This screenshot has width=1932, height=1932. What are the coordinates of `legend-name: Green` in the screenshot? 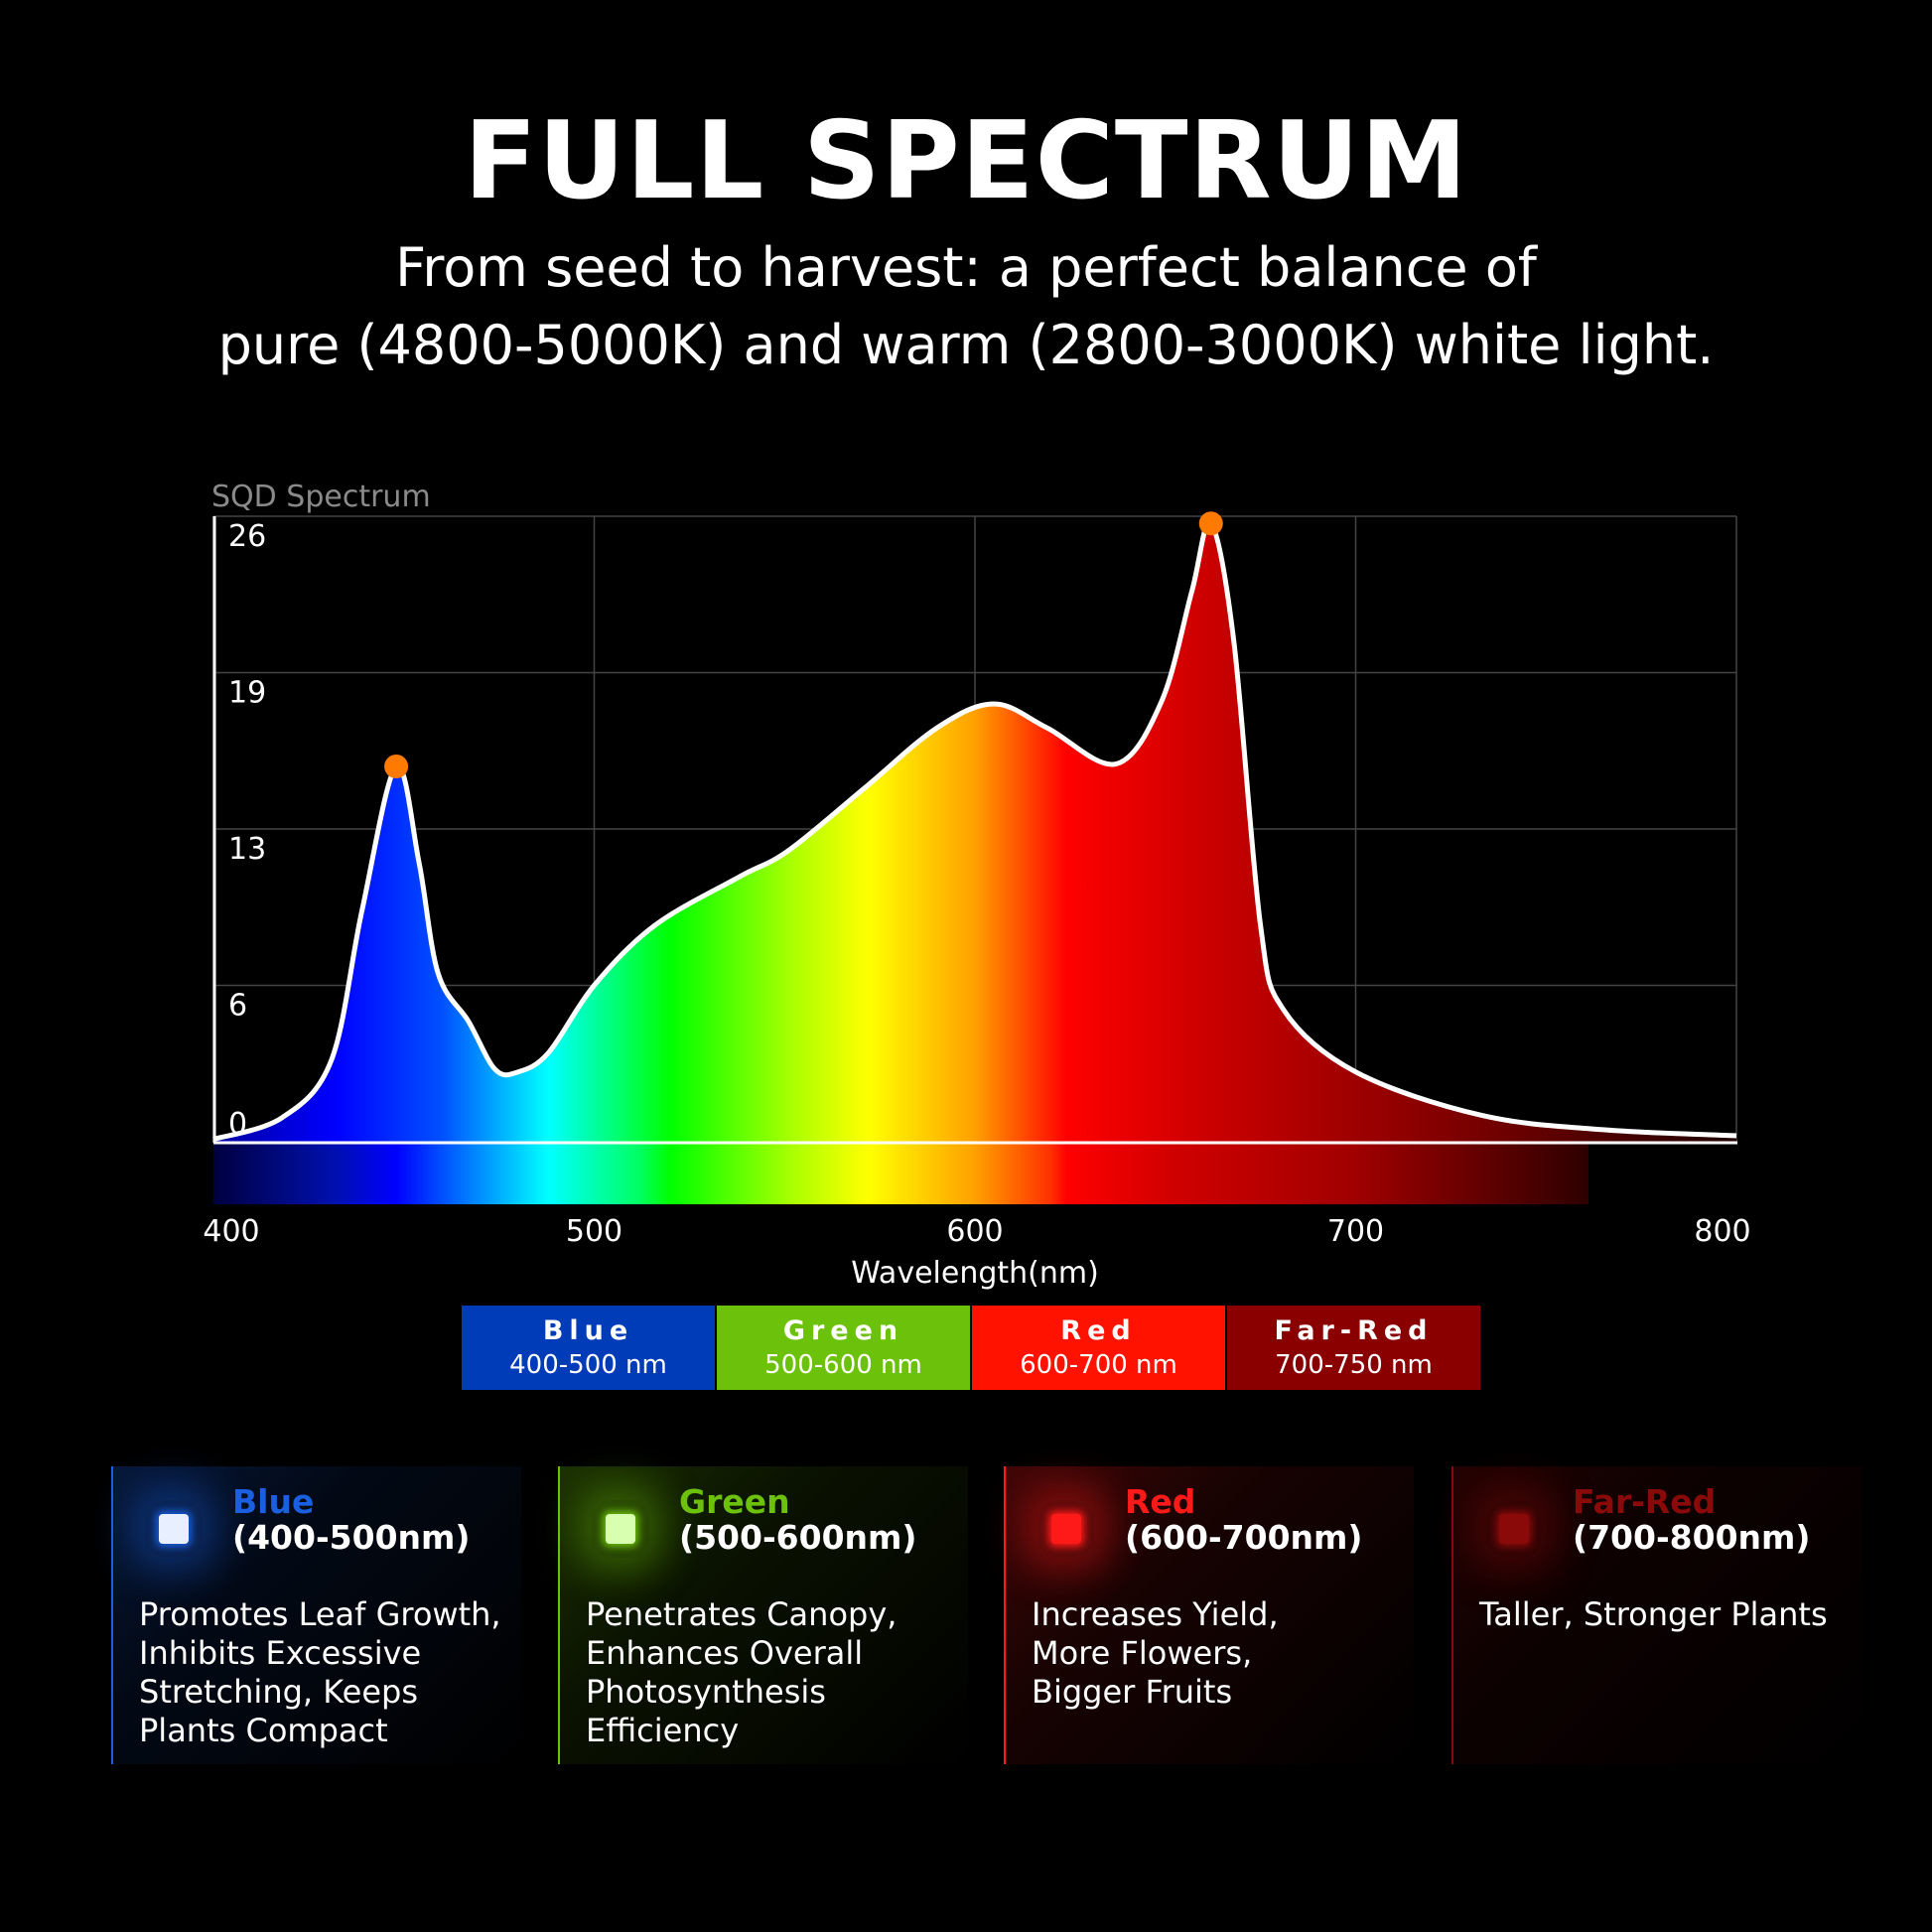 It's located at (843, 1331).